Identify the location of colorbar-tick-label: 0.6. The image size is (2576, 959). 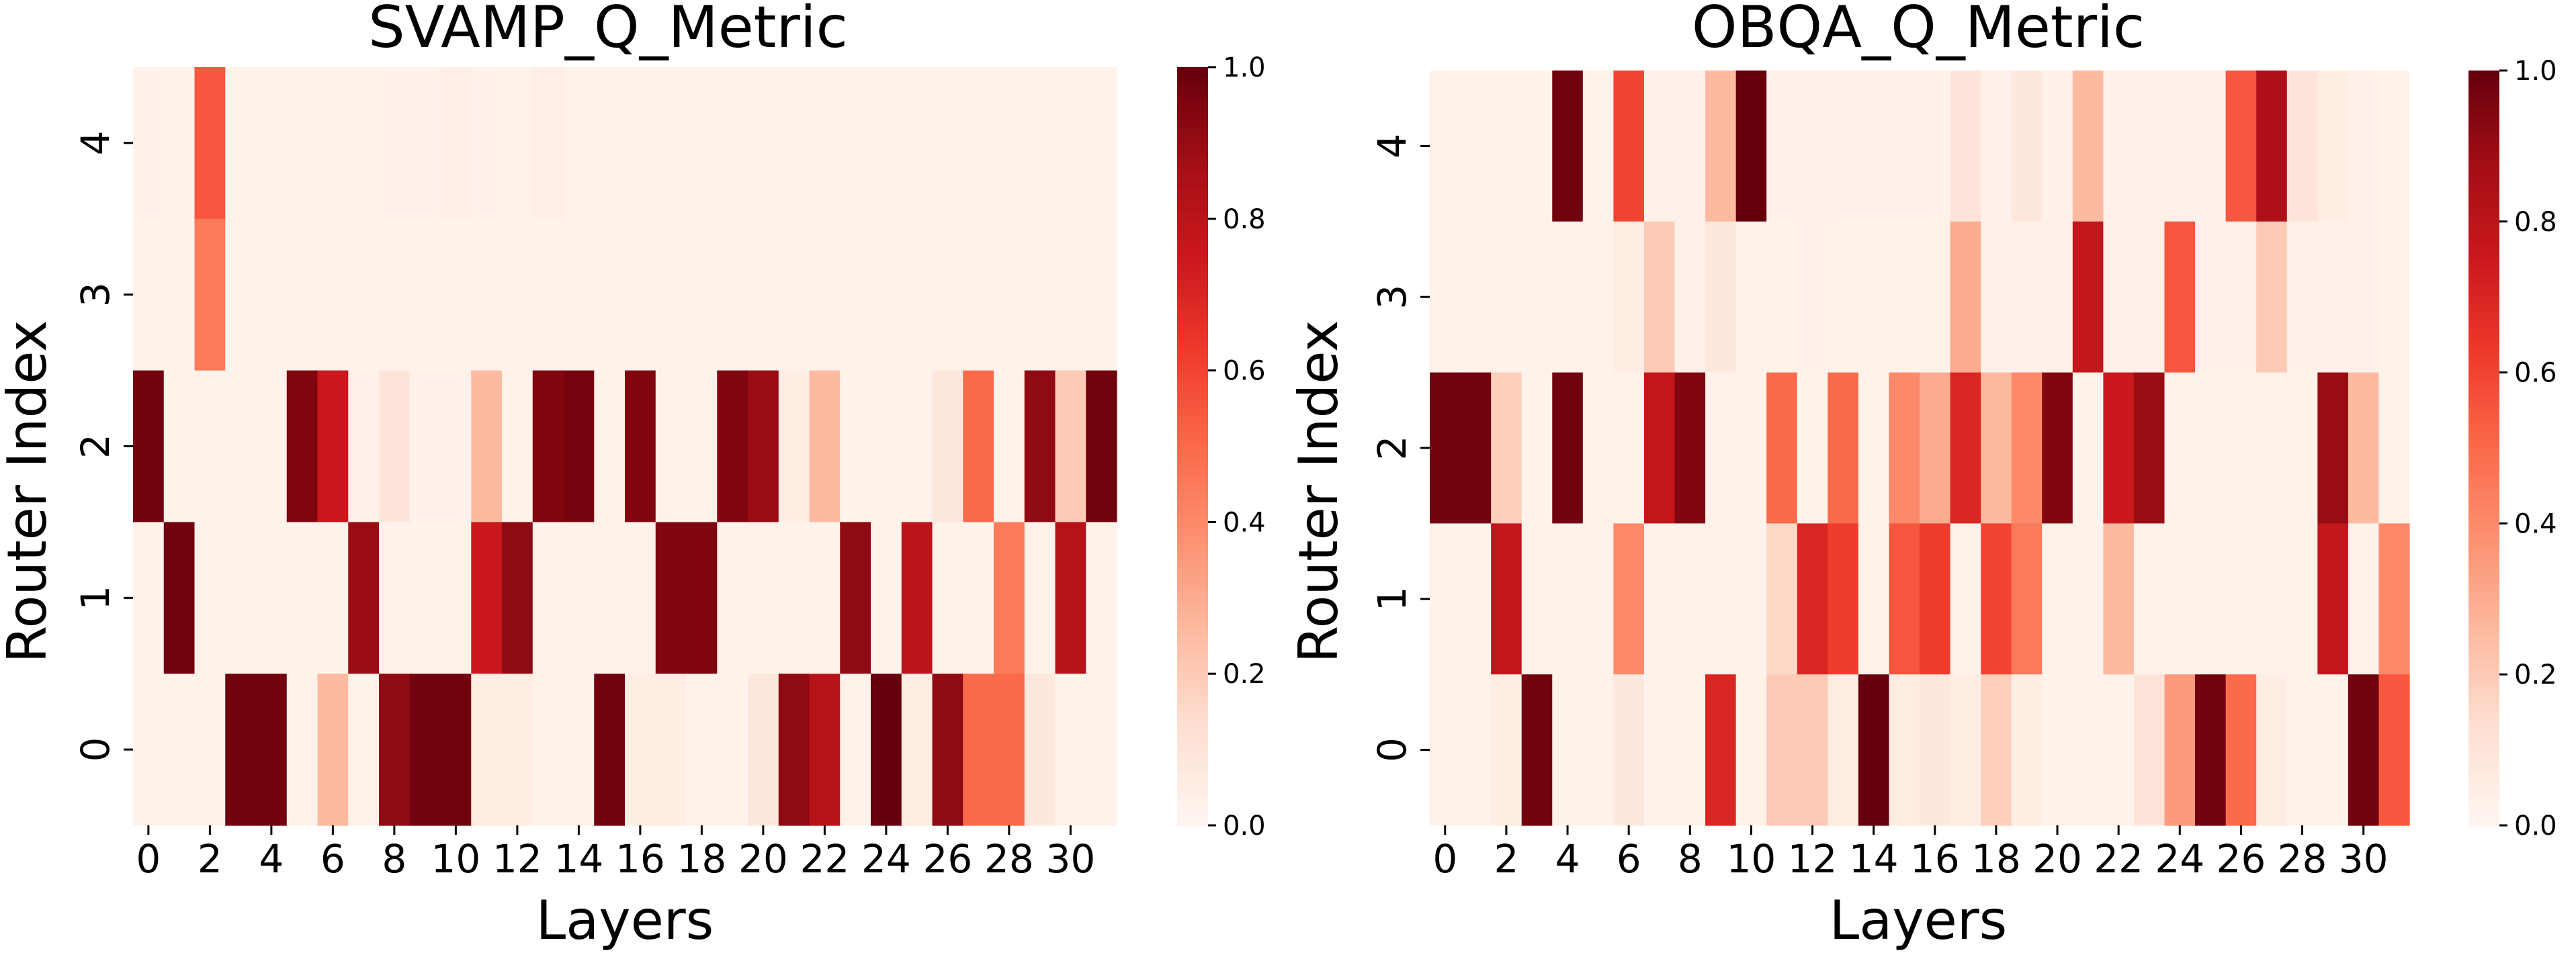
(1244, 371).